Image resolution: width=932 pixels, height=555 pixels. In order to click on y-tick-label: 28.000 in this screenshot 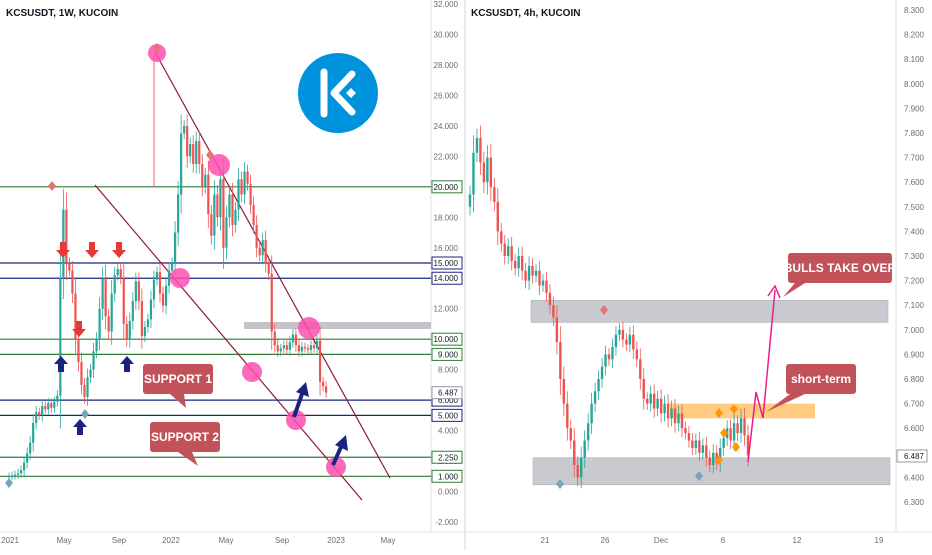, I will do `click(446, 65)`.